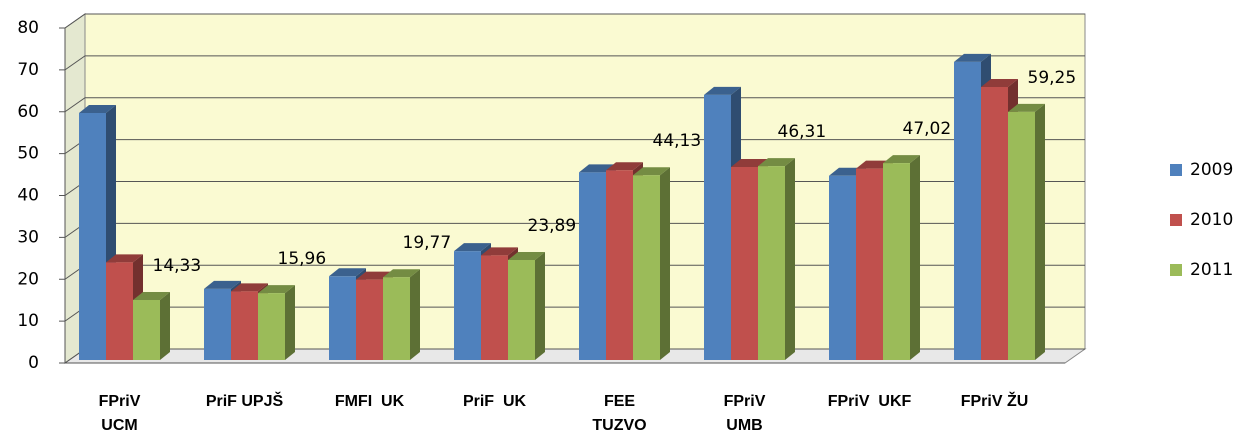 The image size is (1254, 443). What do you see at coordinates (28, 321) in the screenshot?
I see `y-tick-label: 10` at bounding box center [28, 321].